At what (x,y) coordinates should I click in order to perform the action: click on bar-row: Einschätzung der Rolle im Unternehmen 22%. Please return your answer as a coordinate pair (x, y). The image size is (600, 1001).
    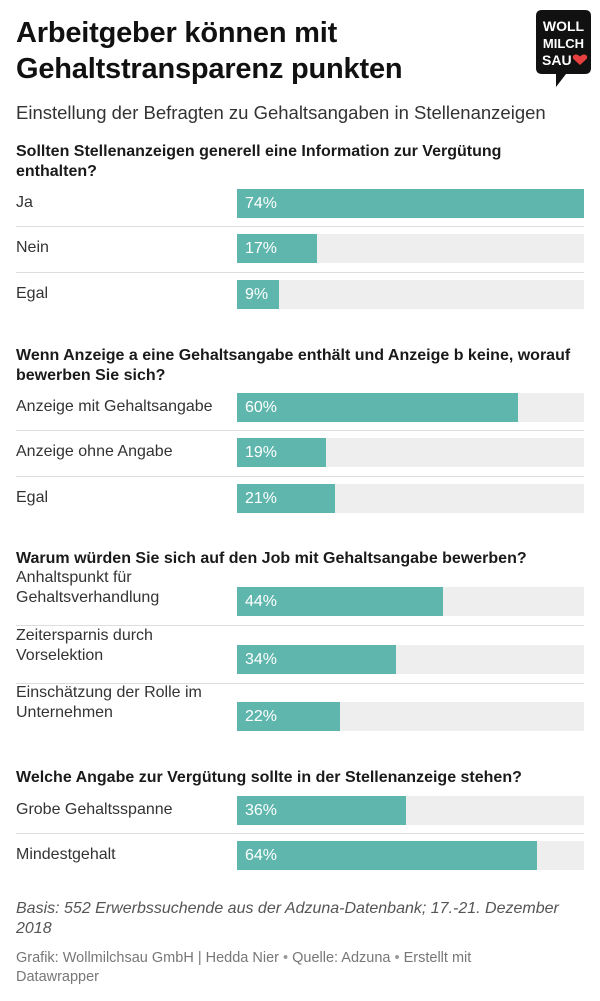
    Looking at the image, I should click on (300, 711).